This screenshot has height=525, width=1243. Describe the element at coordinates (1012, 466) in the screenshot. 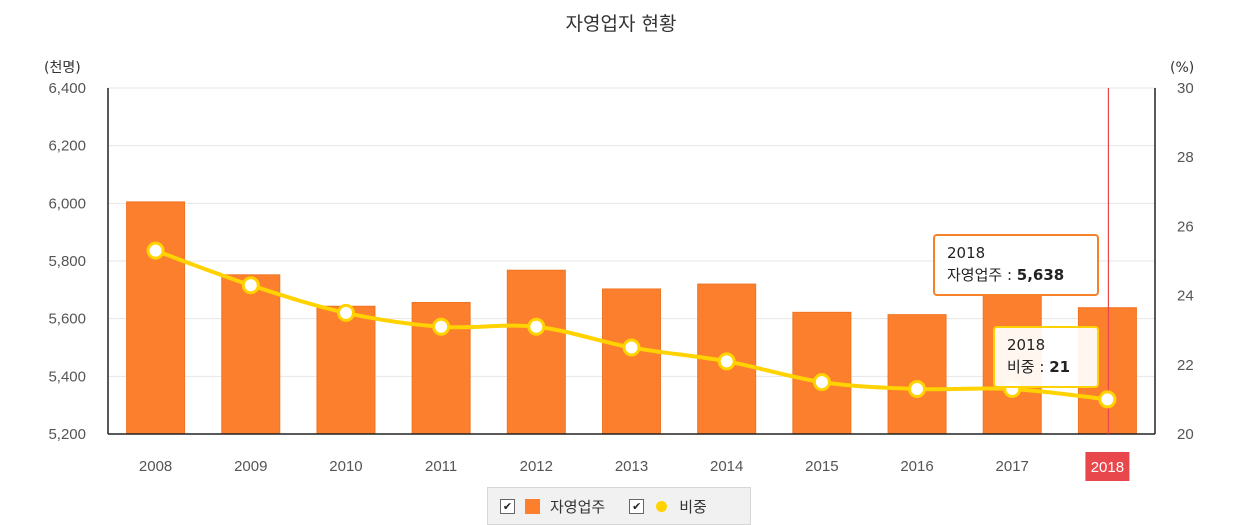

I see `x-tick-label: 2017` at that location.